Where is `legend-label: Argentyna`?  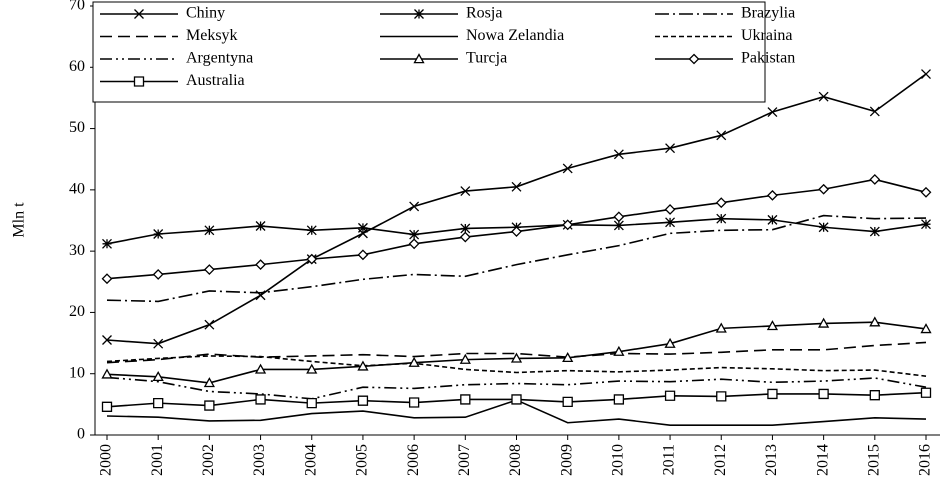
legend-label: Argentyna is located at coordinates (219, 58).